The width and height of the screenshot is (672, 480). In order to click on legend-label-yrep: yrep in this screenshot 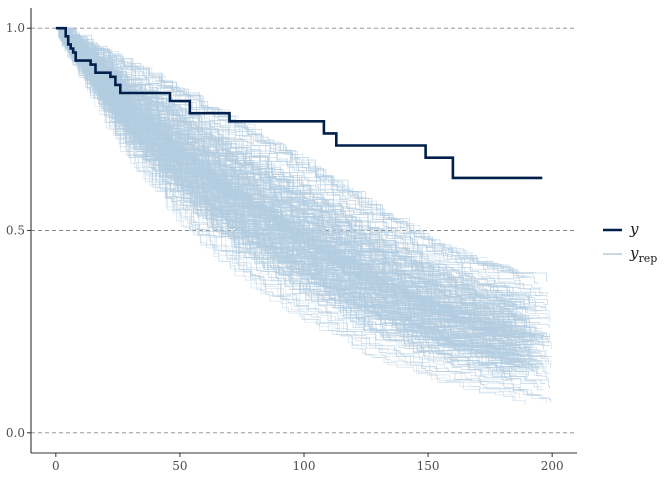, I will do `click(643, 254)`.